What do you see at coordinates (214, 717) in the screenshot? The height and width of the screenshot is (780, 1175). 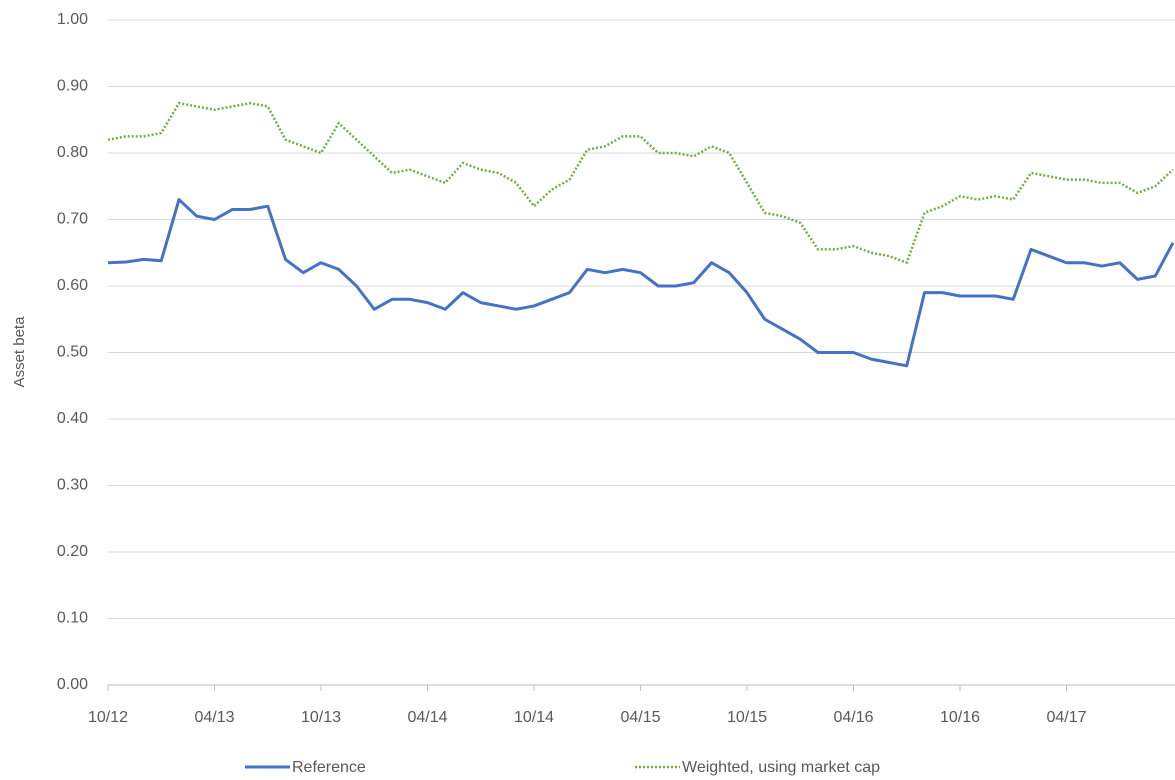 I see `x-tick-label: 04/13` at bounding box center [214, 717].